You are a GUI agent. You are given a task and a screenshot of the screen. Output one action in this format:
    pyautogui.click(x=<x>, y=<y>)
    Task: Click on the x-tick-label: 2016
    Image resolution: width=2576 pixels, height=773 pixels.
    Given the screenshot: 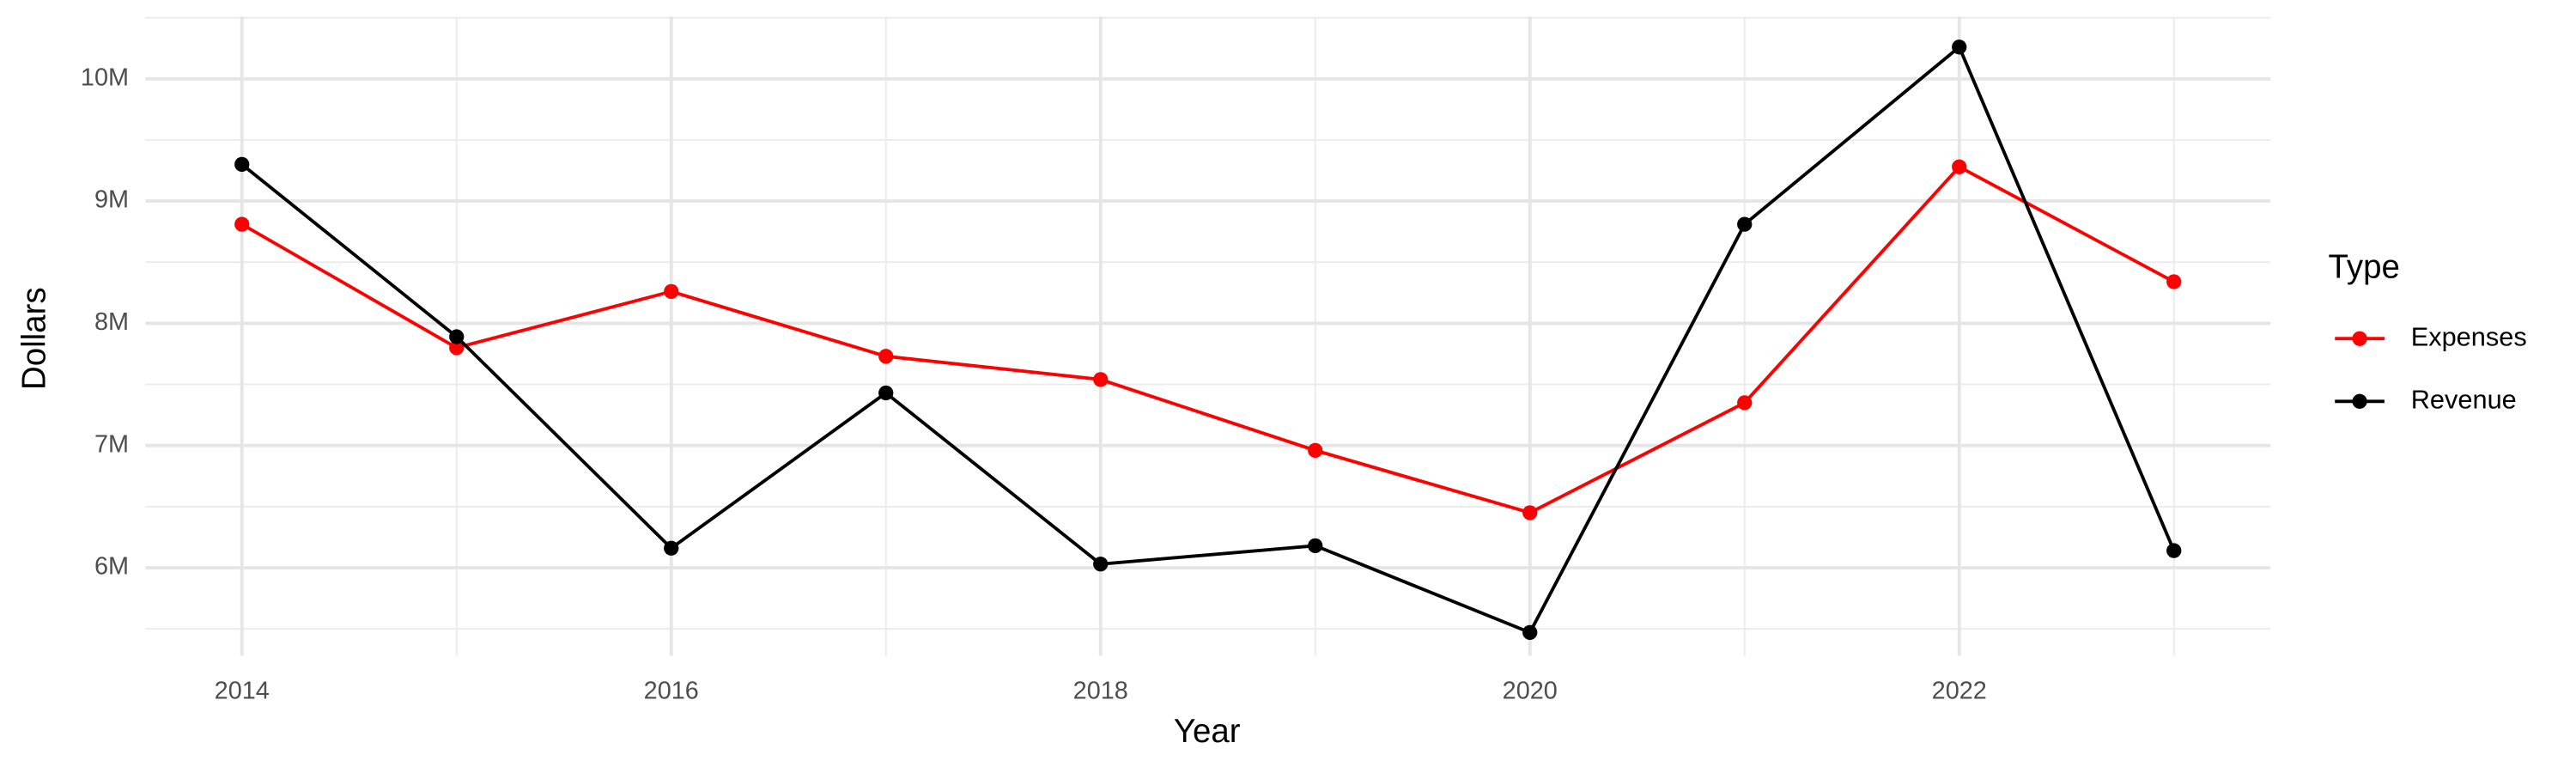 What is the action you would take?
    pyautogui.click(x=671, y=690)
    